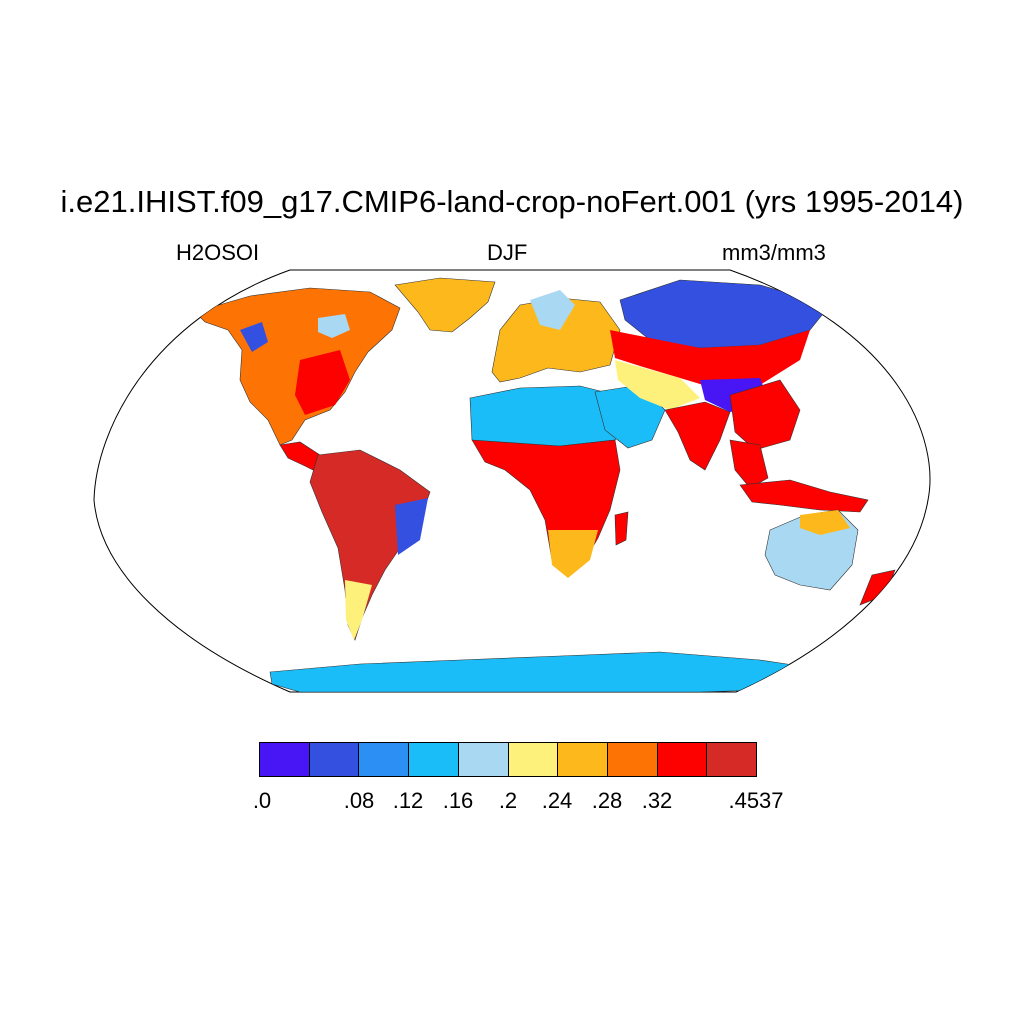 Image resolution: width=1024 pixels, height=1024 pixels. Describe the element at coordinates (552, 310) in the screenshot. I see `region-scandinavia` at that location.